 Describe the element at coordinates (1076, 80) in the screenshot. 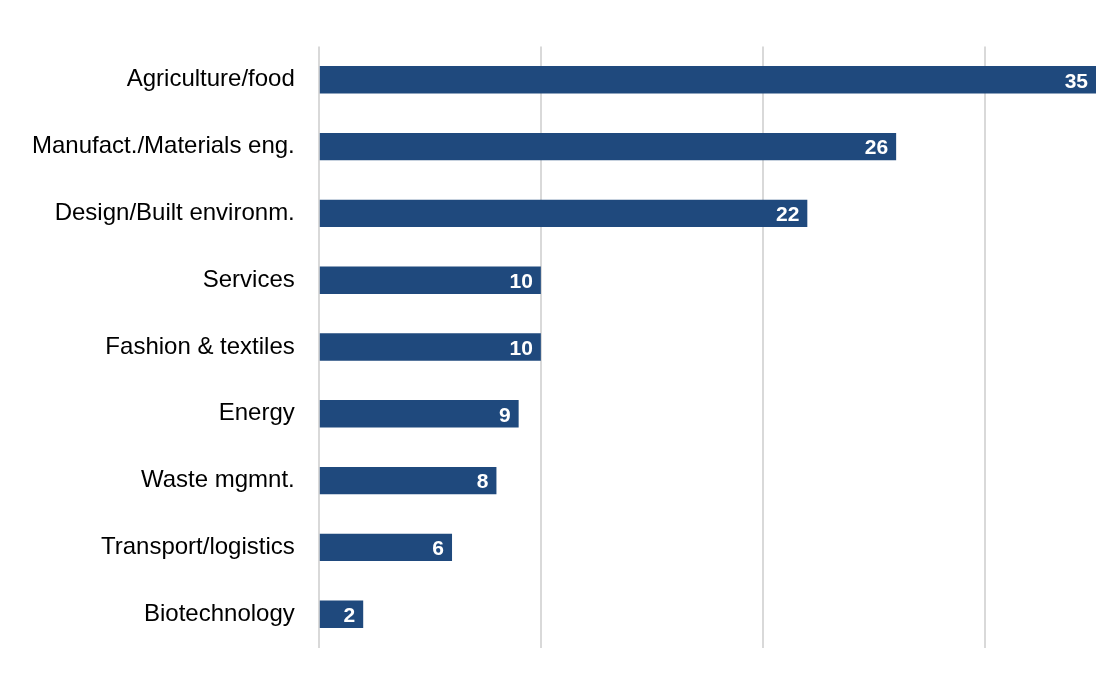

I see `data-label: 35` at that location.